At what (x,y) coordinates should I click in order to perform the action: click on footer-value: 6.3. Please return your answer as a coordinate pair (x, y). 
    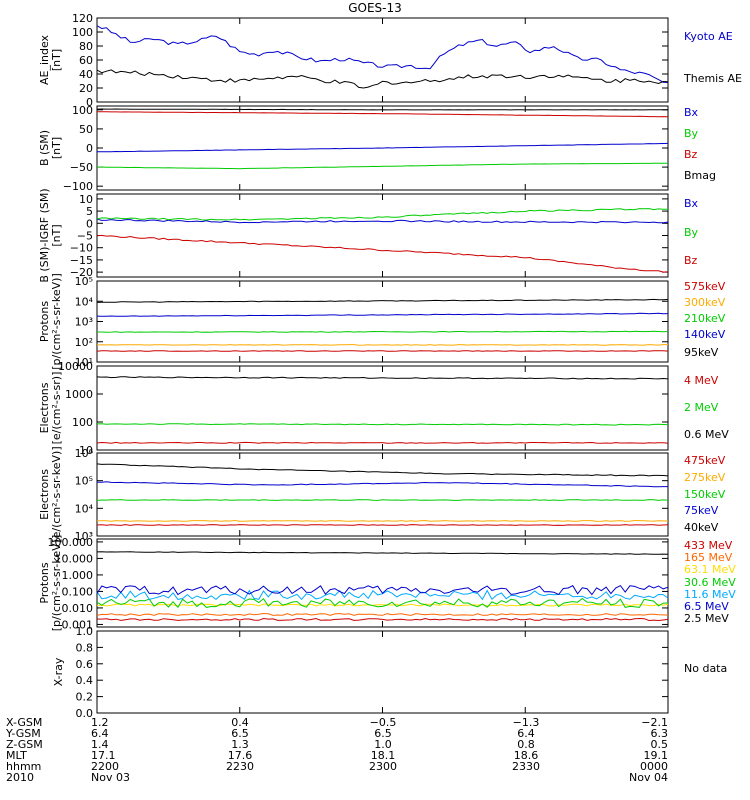
    Looking at the image, I should click on (660, 733).